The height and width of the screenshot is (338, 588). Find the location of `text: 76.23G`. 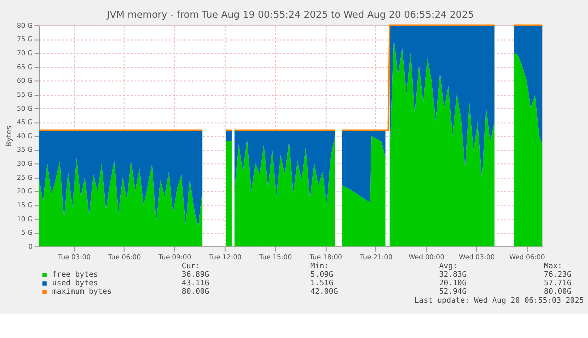

text: 76.23G is located at coordinates (558, 275).